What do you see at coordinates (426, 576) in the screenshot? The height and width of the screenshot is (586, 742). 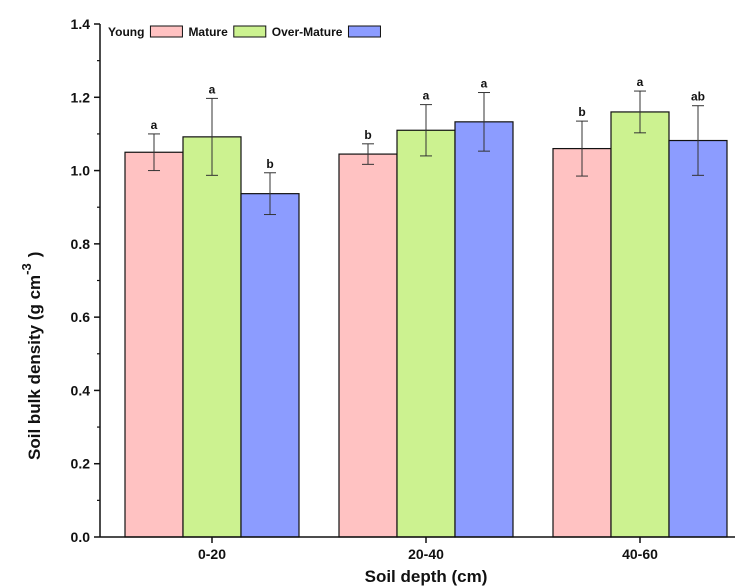 I see `x-axis-title: Soil depth (cm)` at bounding box center [426, 576].